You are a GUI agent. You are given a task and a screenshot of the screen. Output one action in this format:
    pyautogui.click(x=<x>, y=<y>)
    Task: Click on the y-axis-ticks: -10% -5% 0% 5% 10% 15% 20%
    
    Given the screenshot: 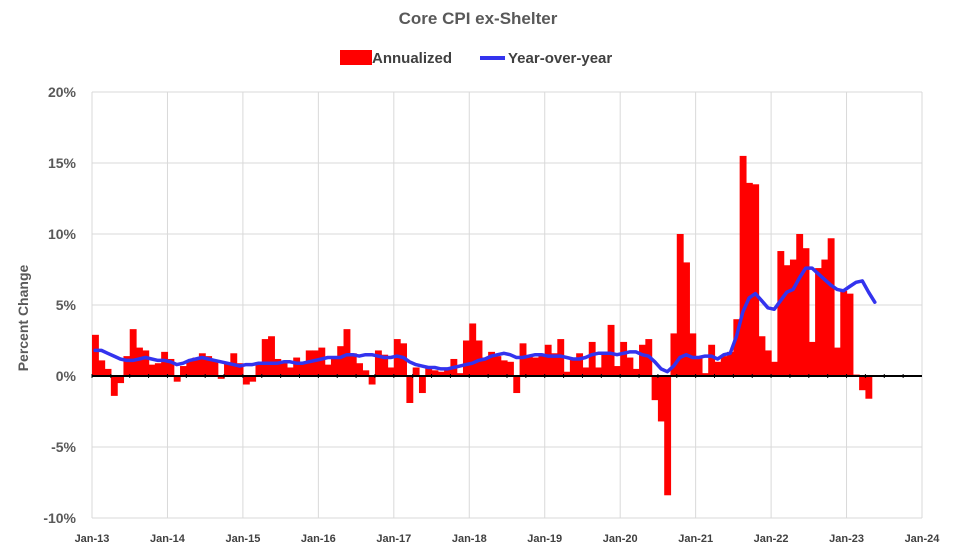 What is the action you would take?
    pyautogui.click(x=59, y=305)
    